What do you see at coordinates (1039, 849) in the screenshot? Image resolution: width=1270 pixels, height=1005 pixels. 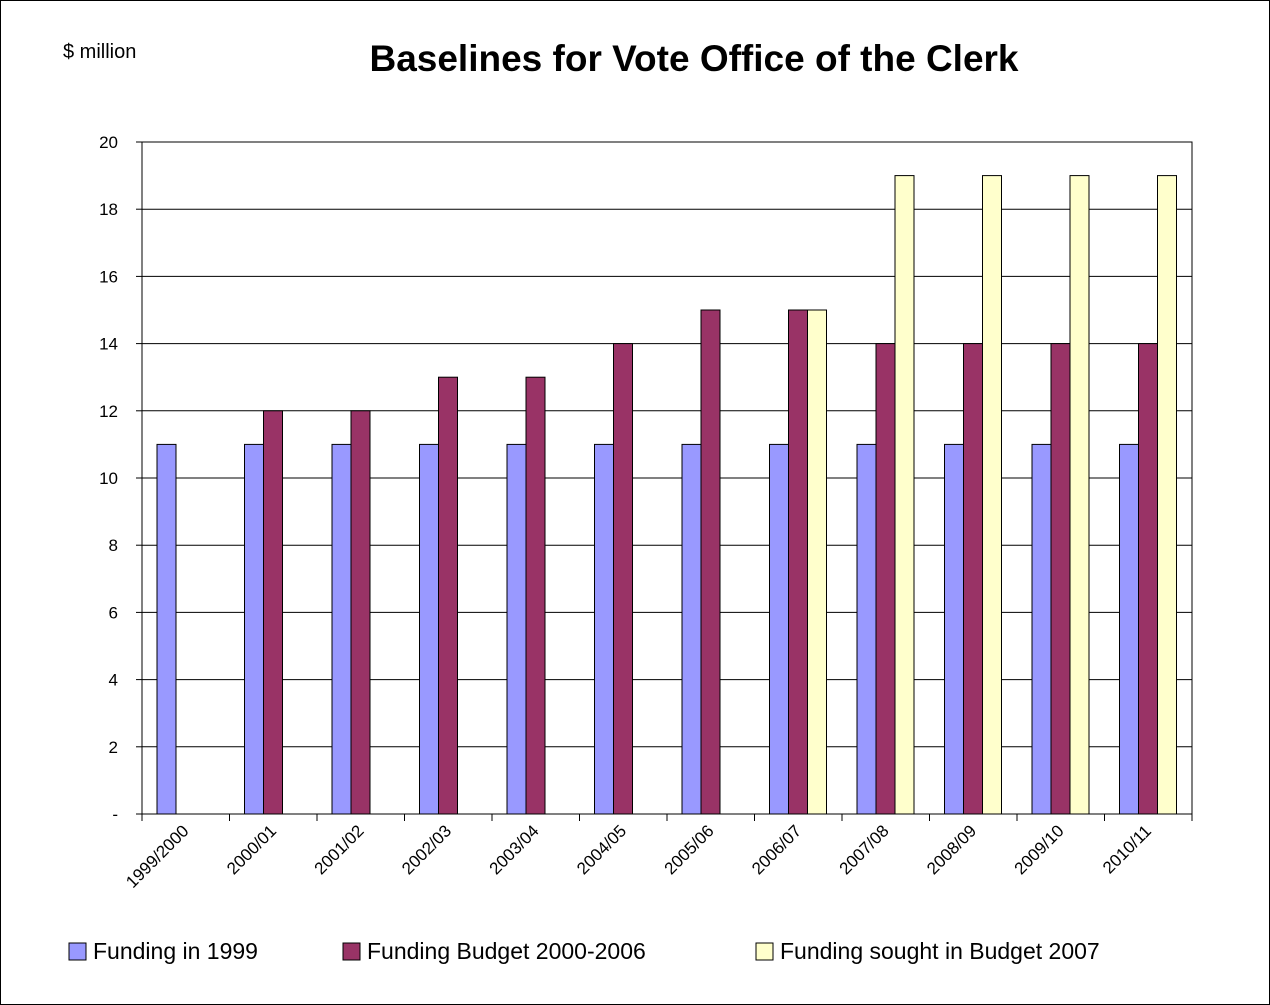 I see `x-tick-label: 2009/10` at bounding box center [1039, 849].